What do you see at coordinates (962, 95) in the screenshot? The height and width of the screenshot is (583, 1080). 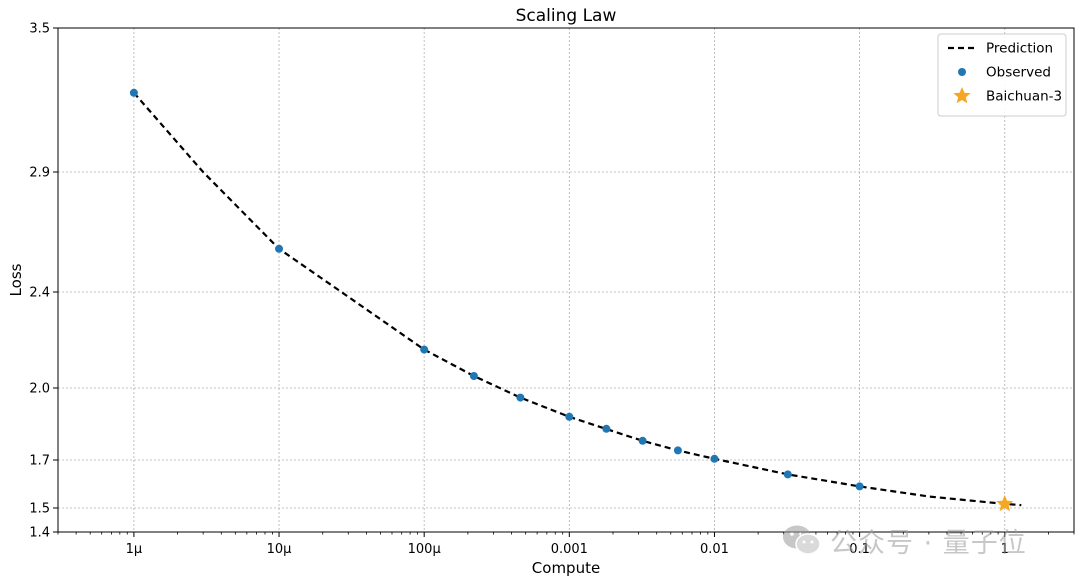 I see `legend-baichuan-3-swatch` at bounding box center [962, 95].